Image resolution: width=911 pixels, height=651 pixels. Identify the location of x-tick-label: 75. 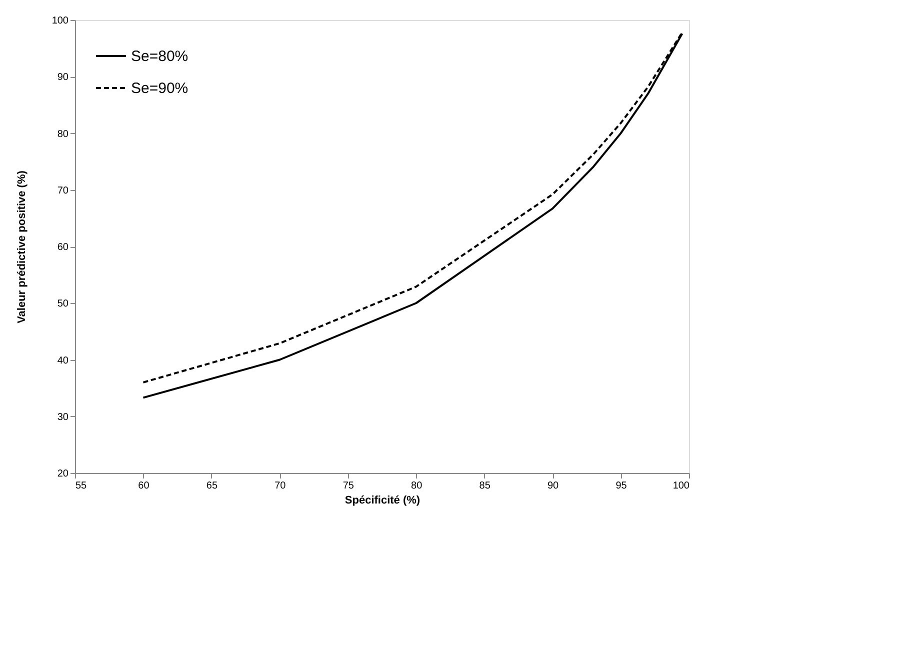
(348, 486).